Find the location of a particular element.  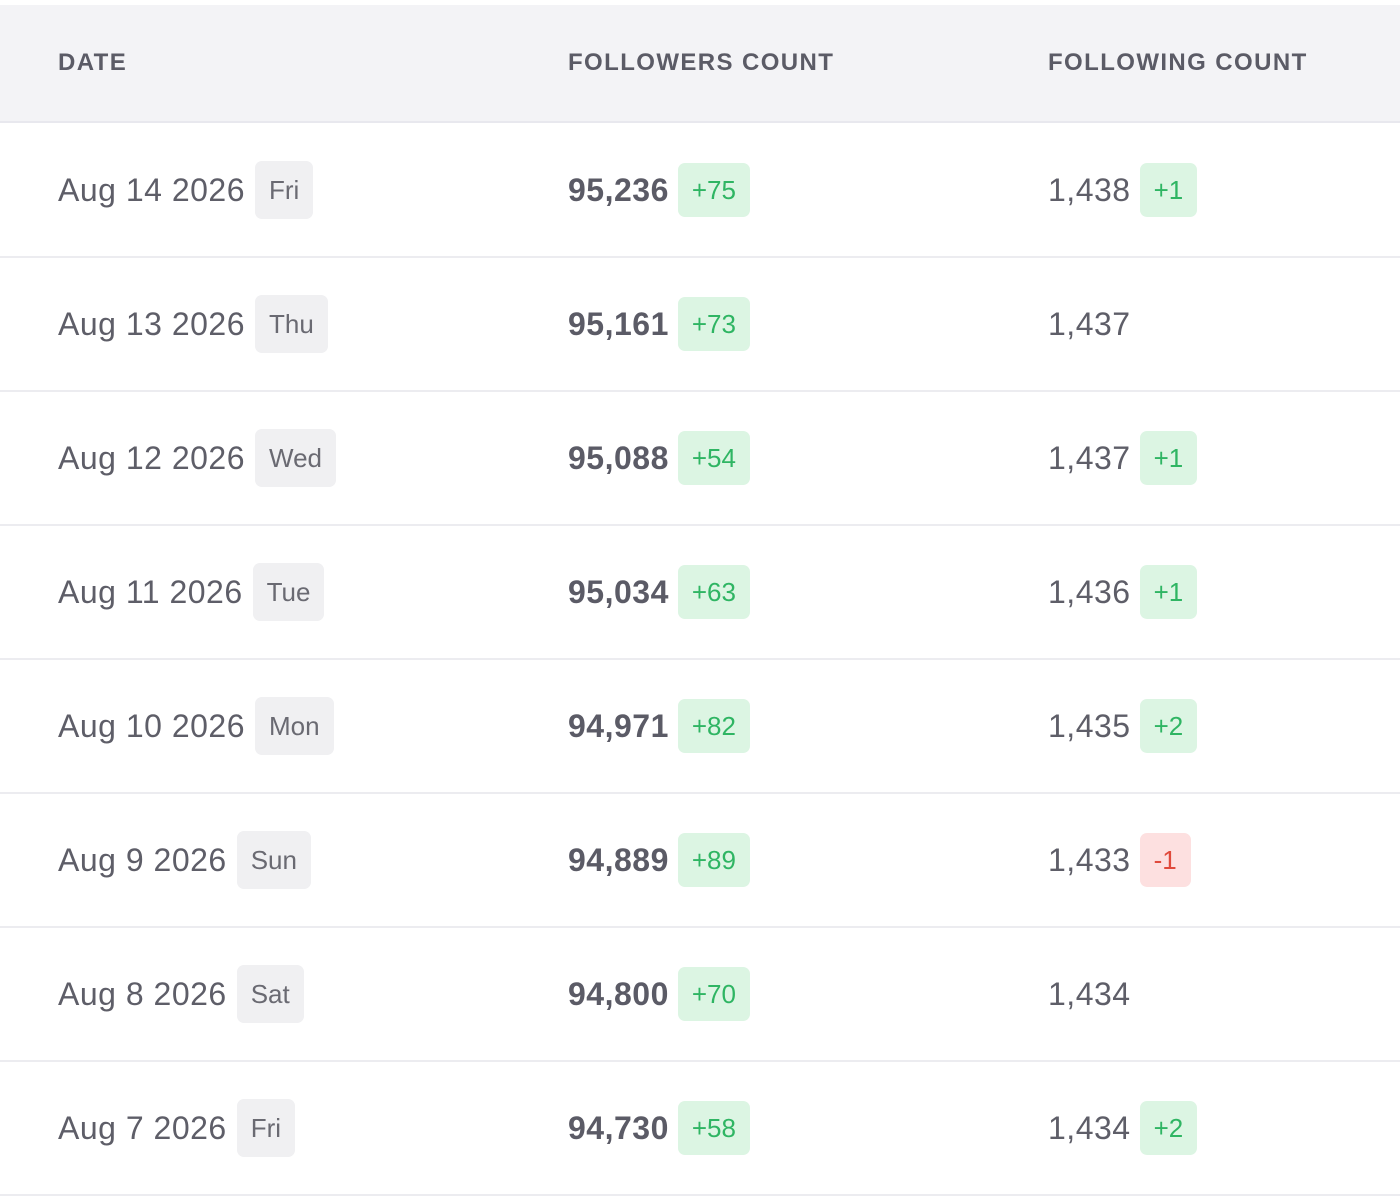

table-row: Aug 9 2026 Sun 94,889 +89 1,433 -1 is located at coordinates (700, 861).